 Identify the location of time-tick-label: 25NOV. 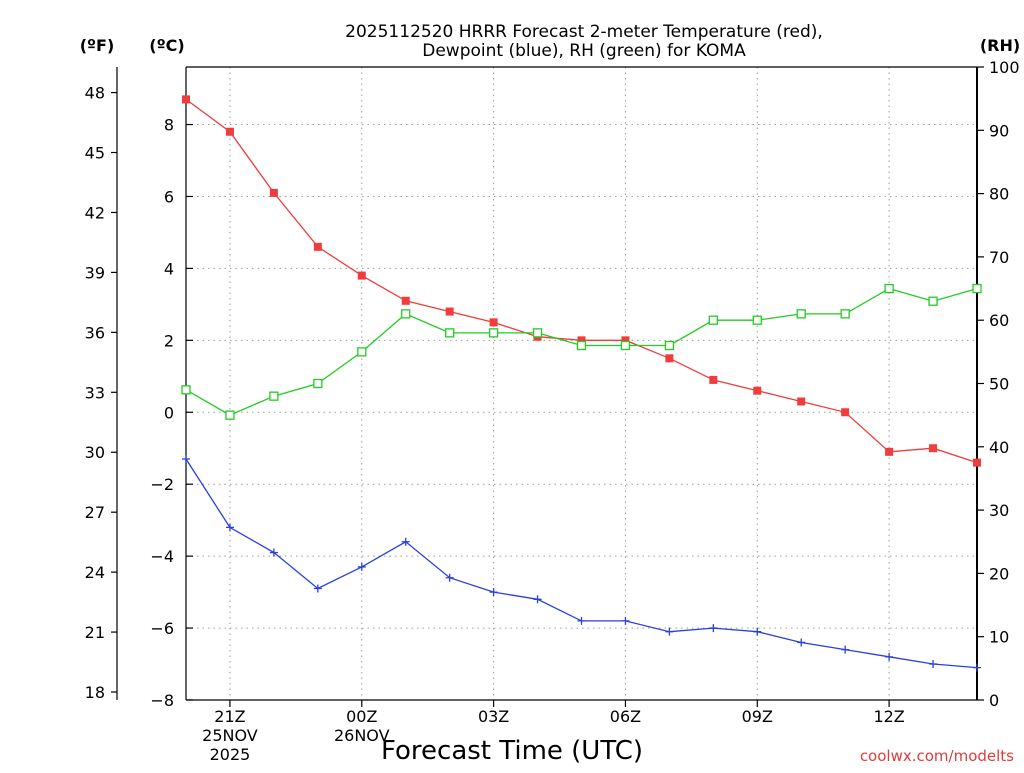
(230, 735).